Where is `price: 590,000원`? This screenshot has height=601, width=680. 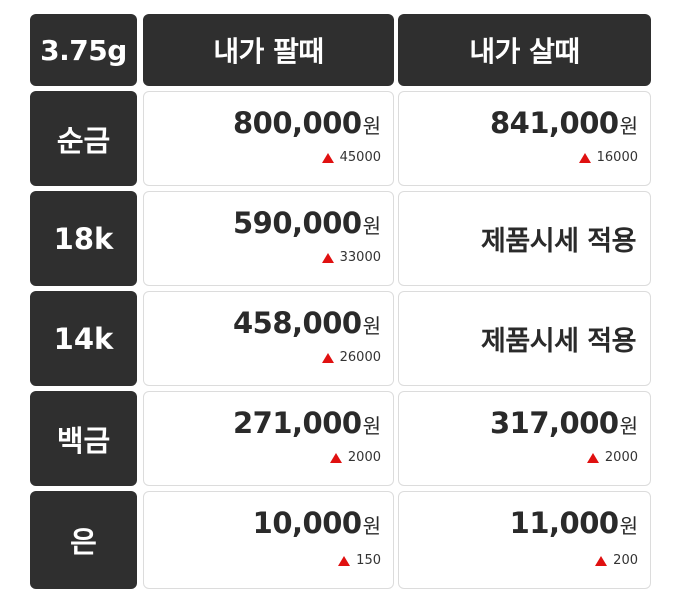 price: 590,000원 is located at coordinates (307, 223).